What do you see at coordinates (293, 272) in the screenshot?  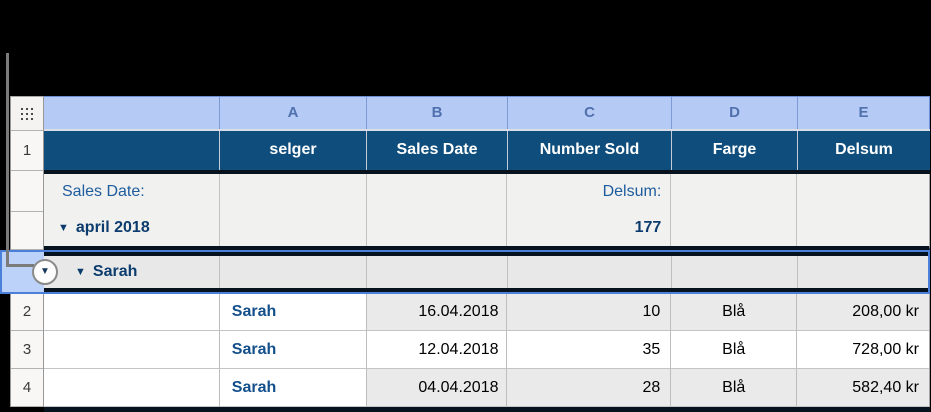 I see `subcategory-empty-cell-a` at bounding box center [293, 272].